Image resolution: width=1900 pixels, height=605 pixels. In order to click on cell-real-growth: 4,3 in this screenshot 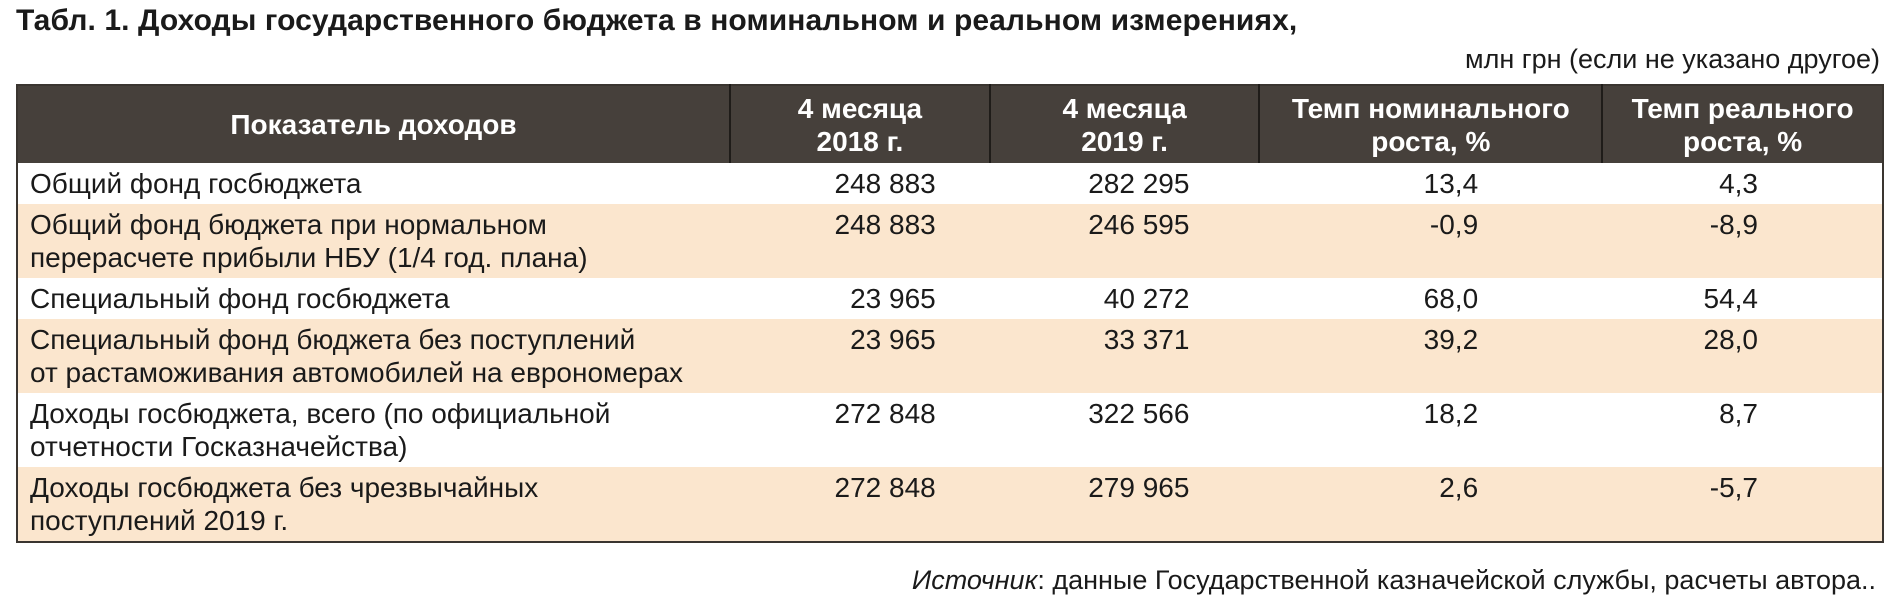, I will do `click(1742, 183)`.